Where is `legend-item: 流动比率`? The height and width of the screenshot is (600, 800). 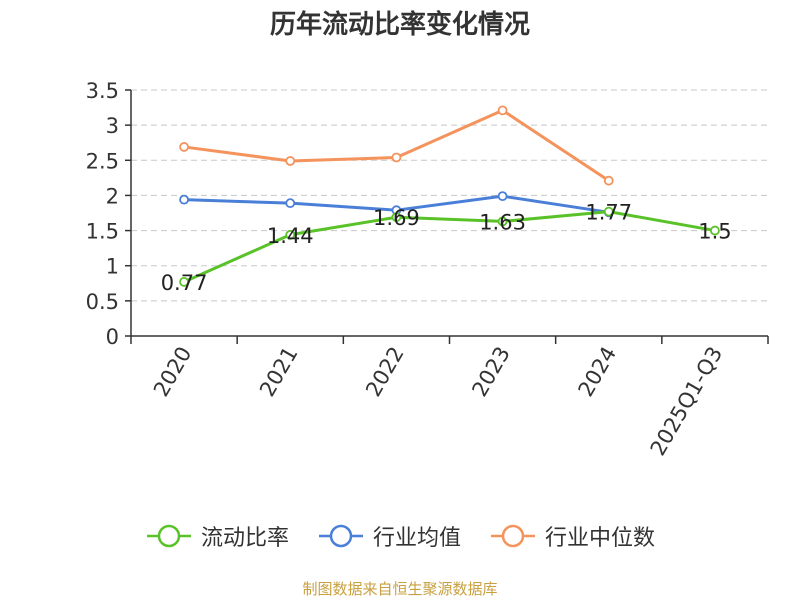
legend-item: 流动比率 is located at coordinates (217, 536).